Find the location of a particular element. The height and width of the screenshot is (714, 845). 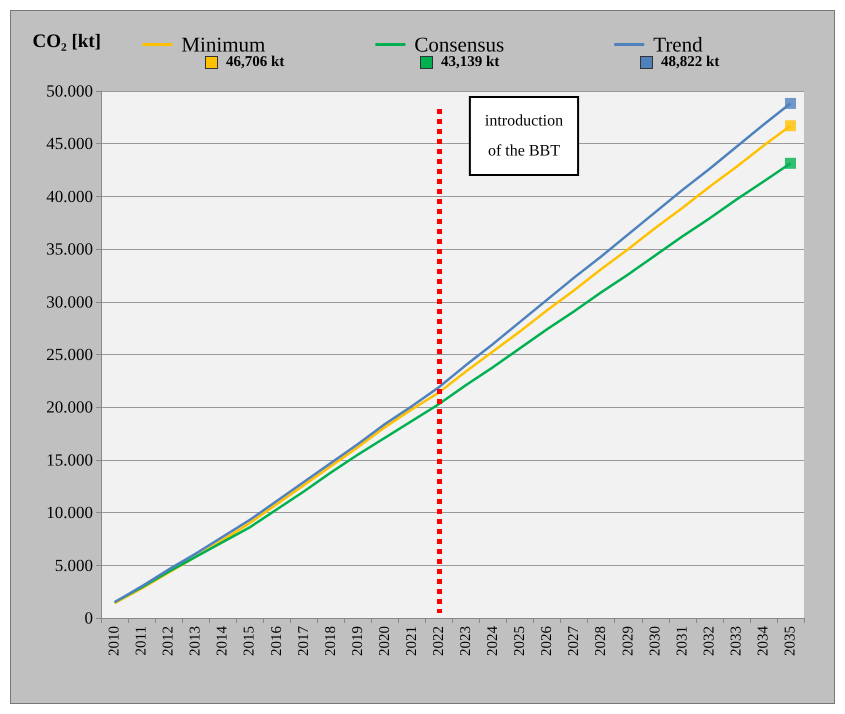

legend-label: Trend is located at coordinates (678, 44).